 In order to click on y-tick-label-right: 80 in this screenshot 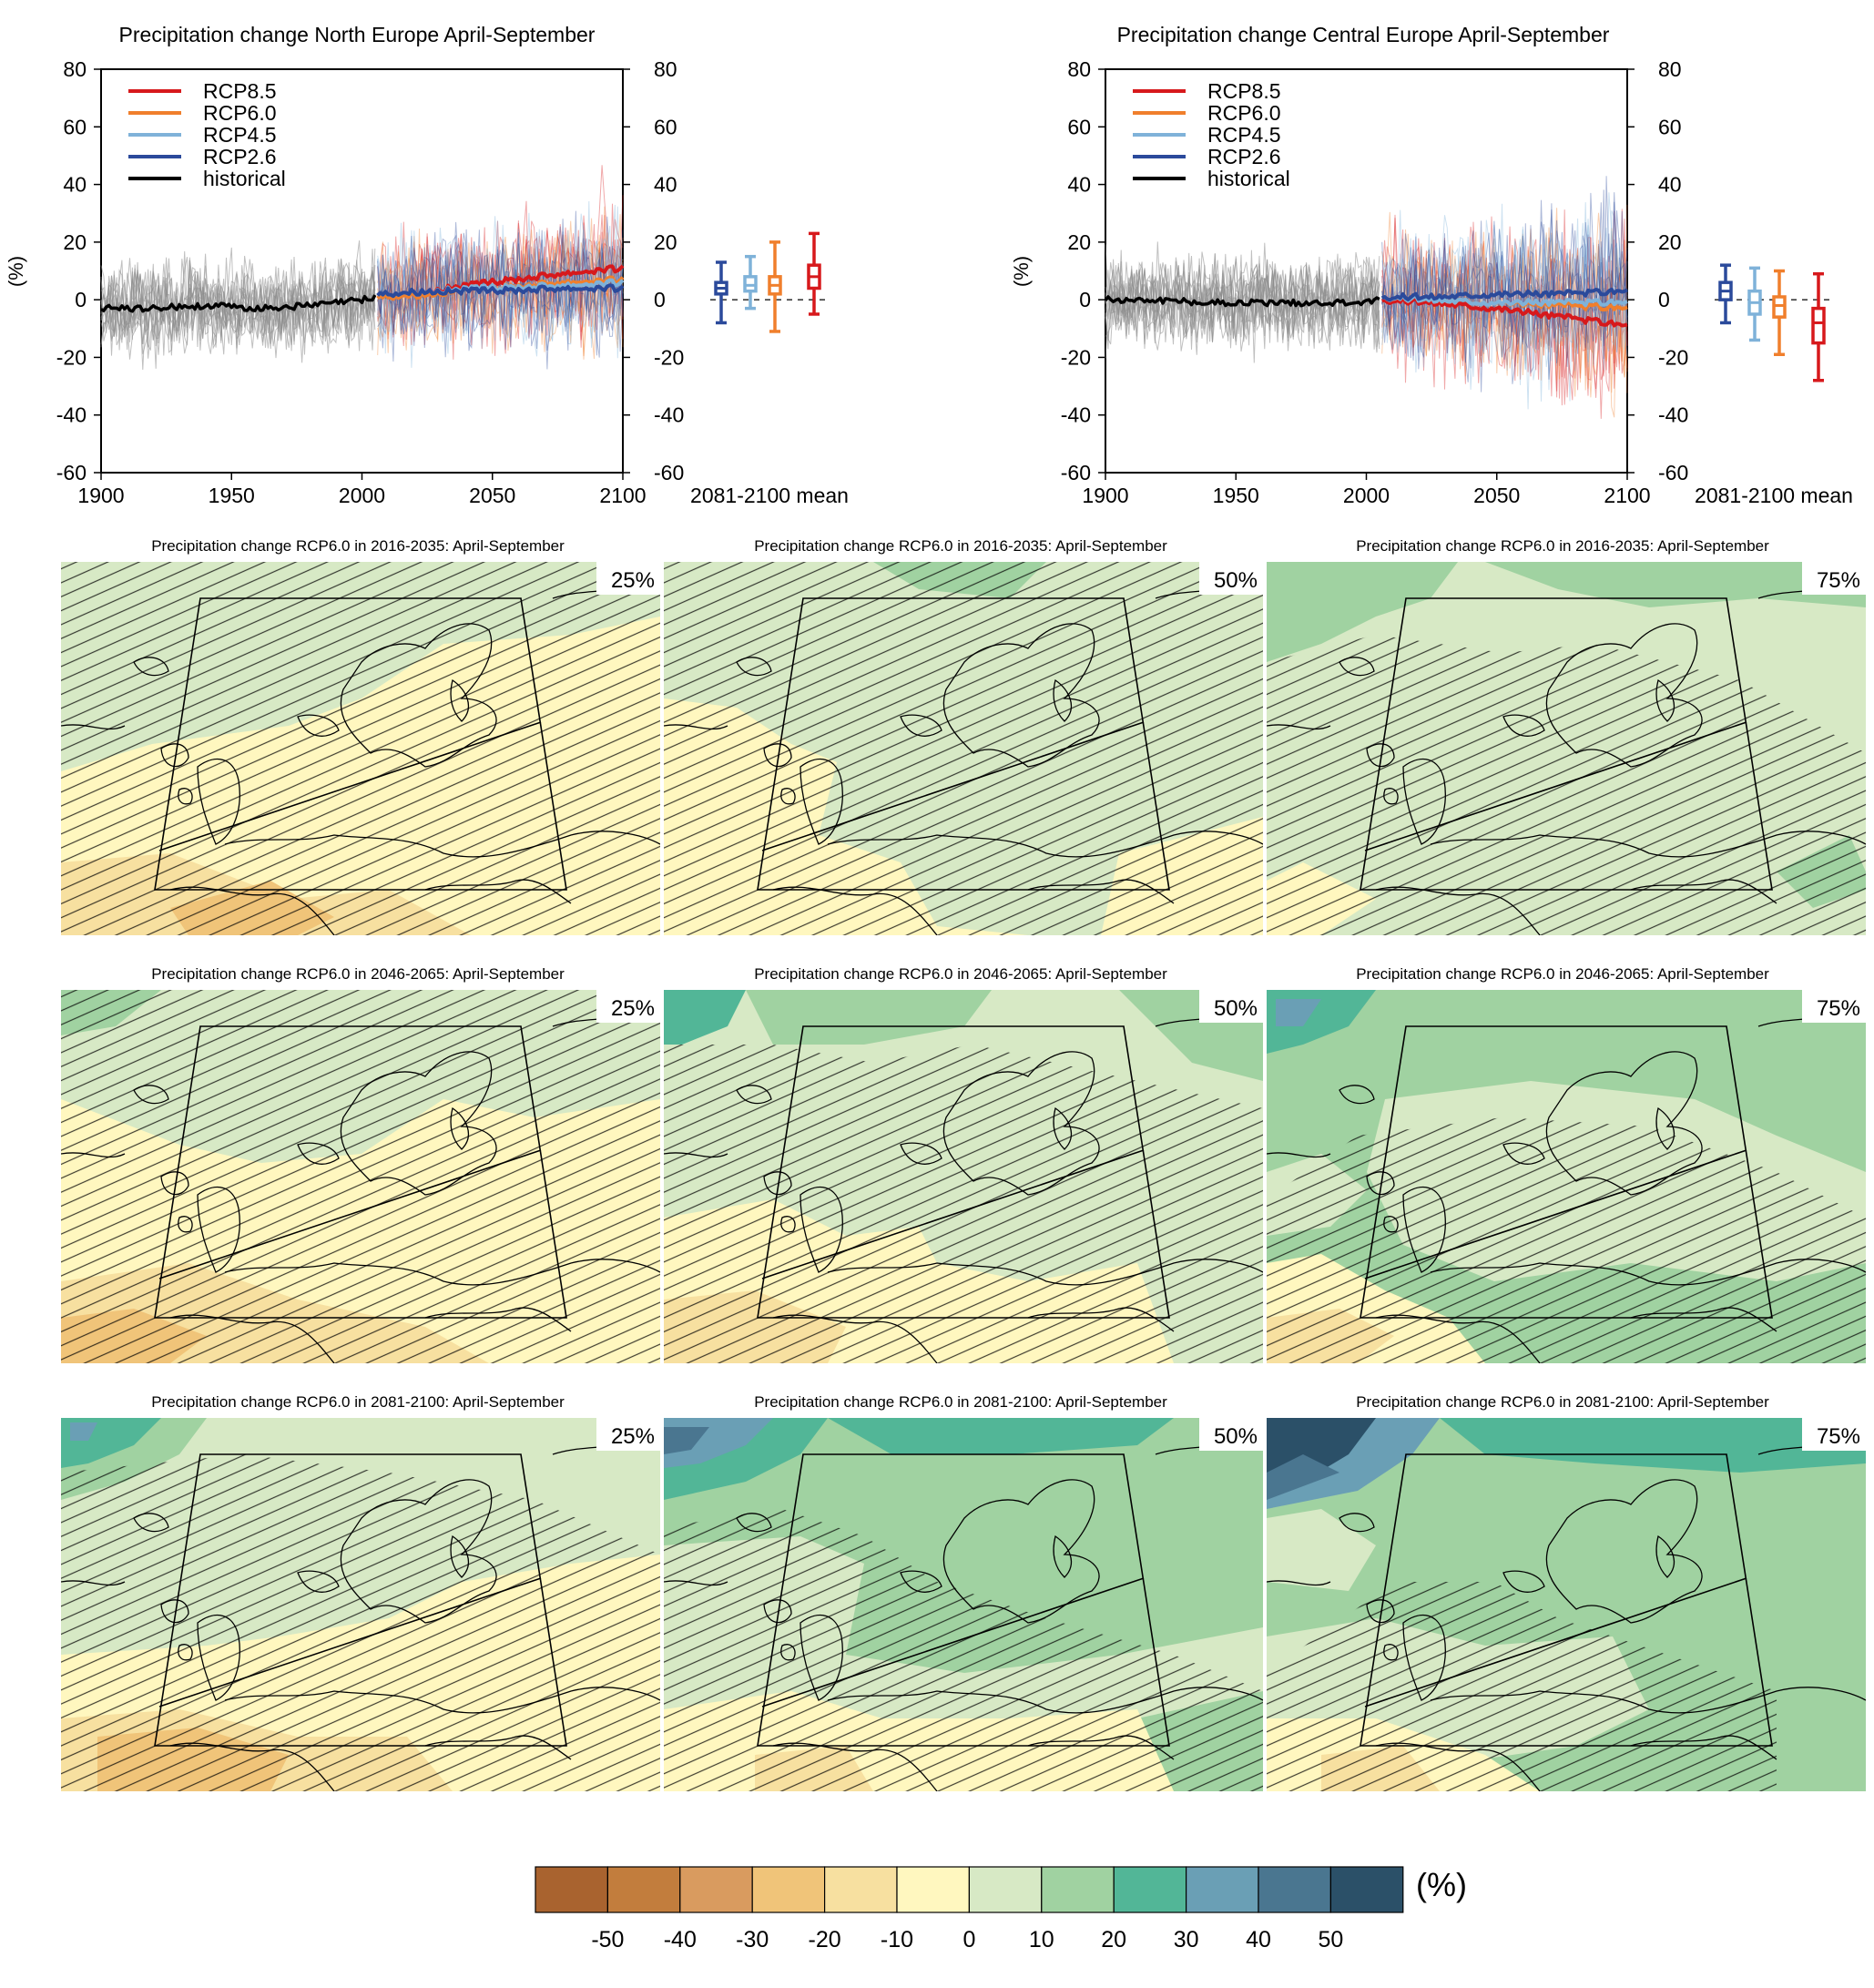, I will do `click(1670, 69)`.